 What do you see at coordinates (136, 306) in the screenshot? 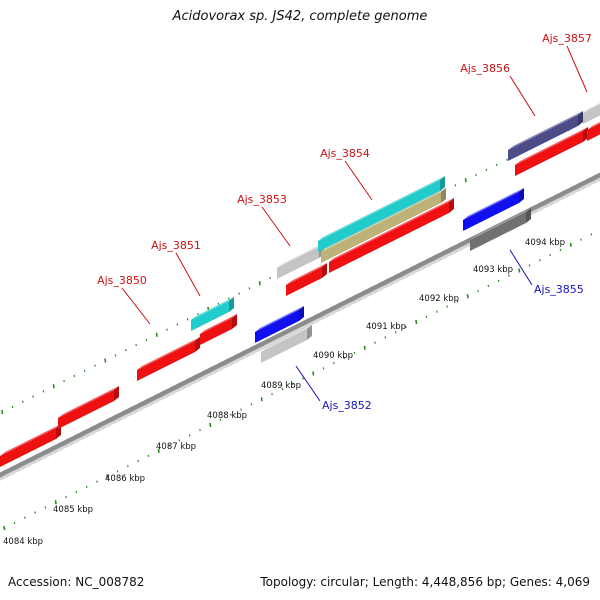
I see `gene-label-ajs-3850-leader` at bounding box center [136, 306].